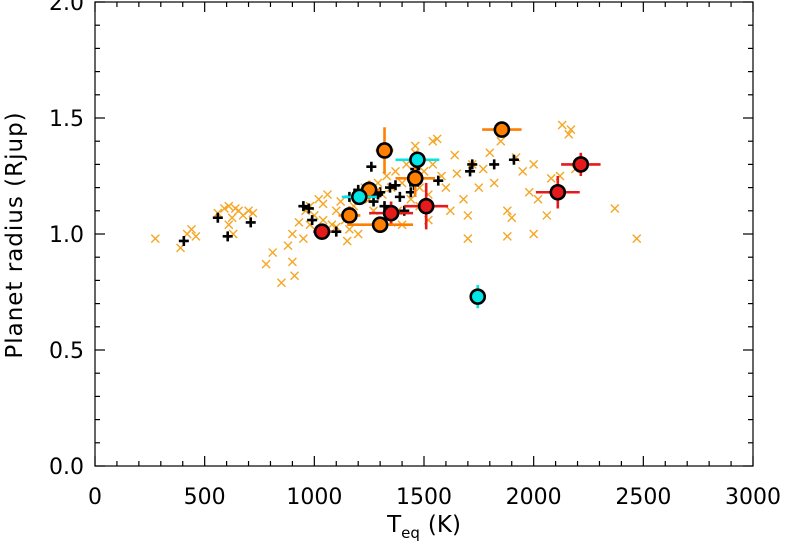 This screenshot has width=785, height=550. What do you see at coordinates (444, 525) in the screenshot?
I see `x-axis-title-unit: (K)` at bounding box center [444, 525].